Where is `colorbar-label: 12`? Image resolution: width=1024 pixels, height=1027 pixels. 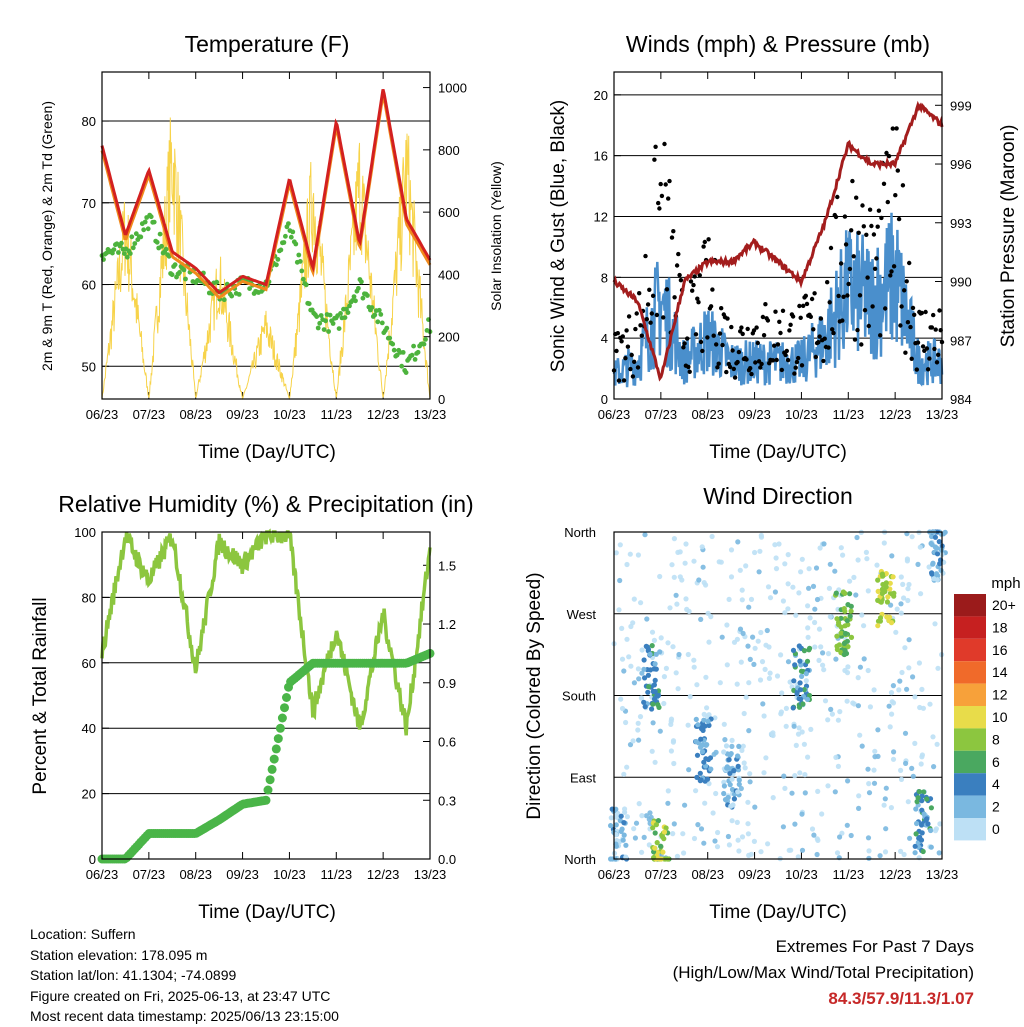
colorbar-label: 12 is located at coordinates (1000, 695).